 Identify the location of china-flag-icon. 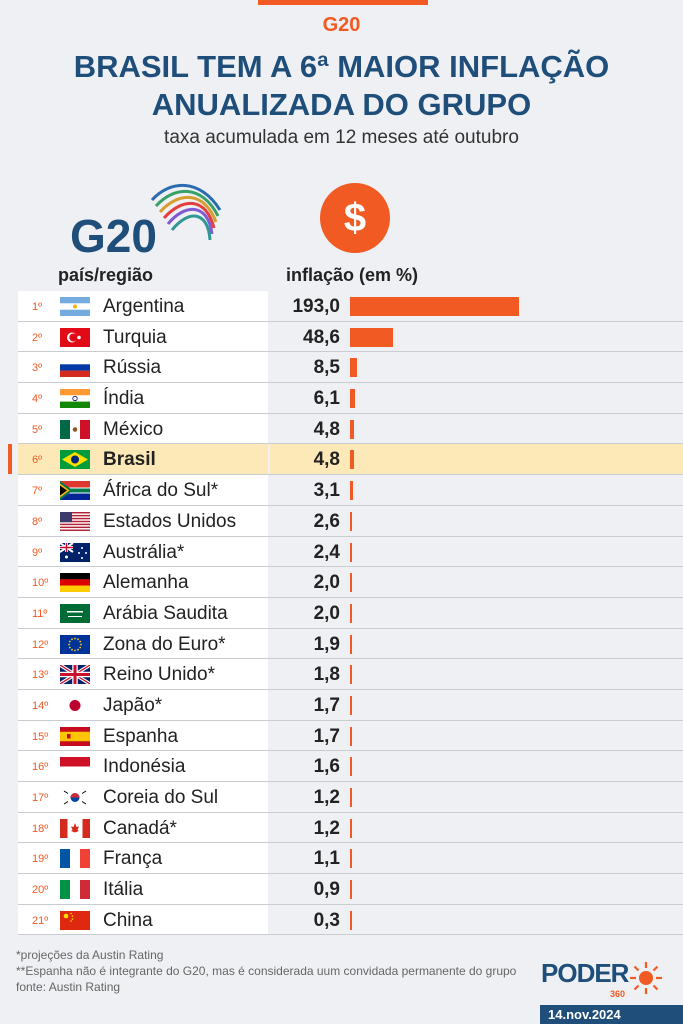
(75, 920).